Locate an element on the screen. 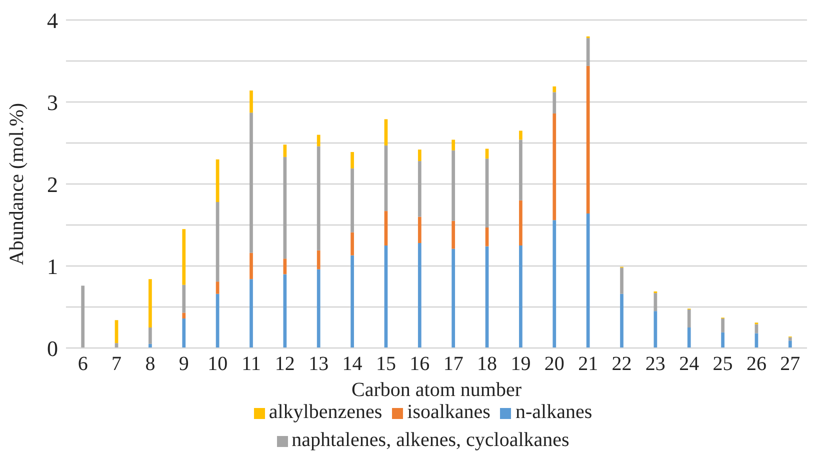 This screenshot has height=462, width=819. legend-label: isoalkanes is located at coordinates (448, 412).